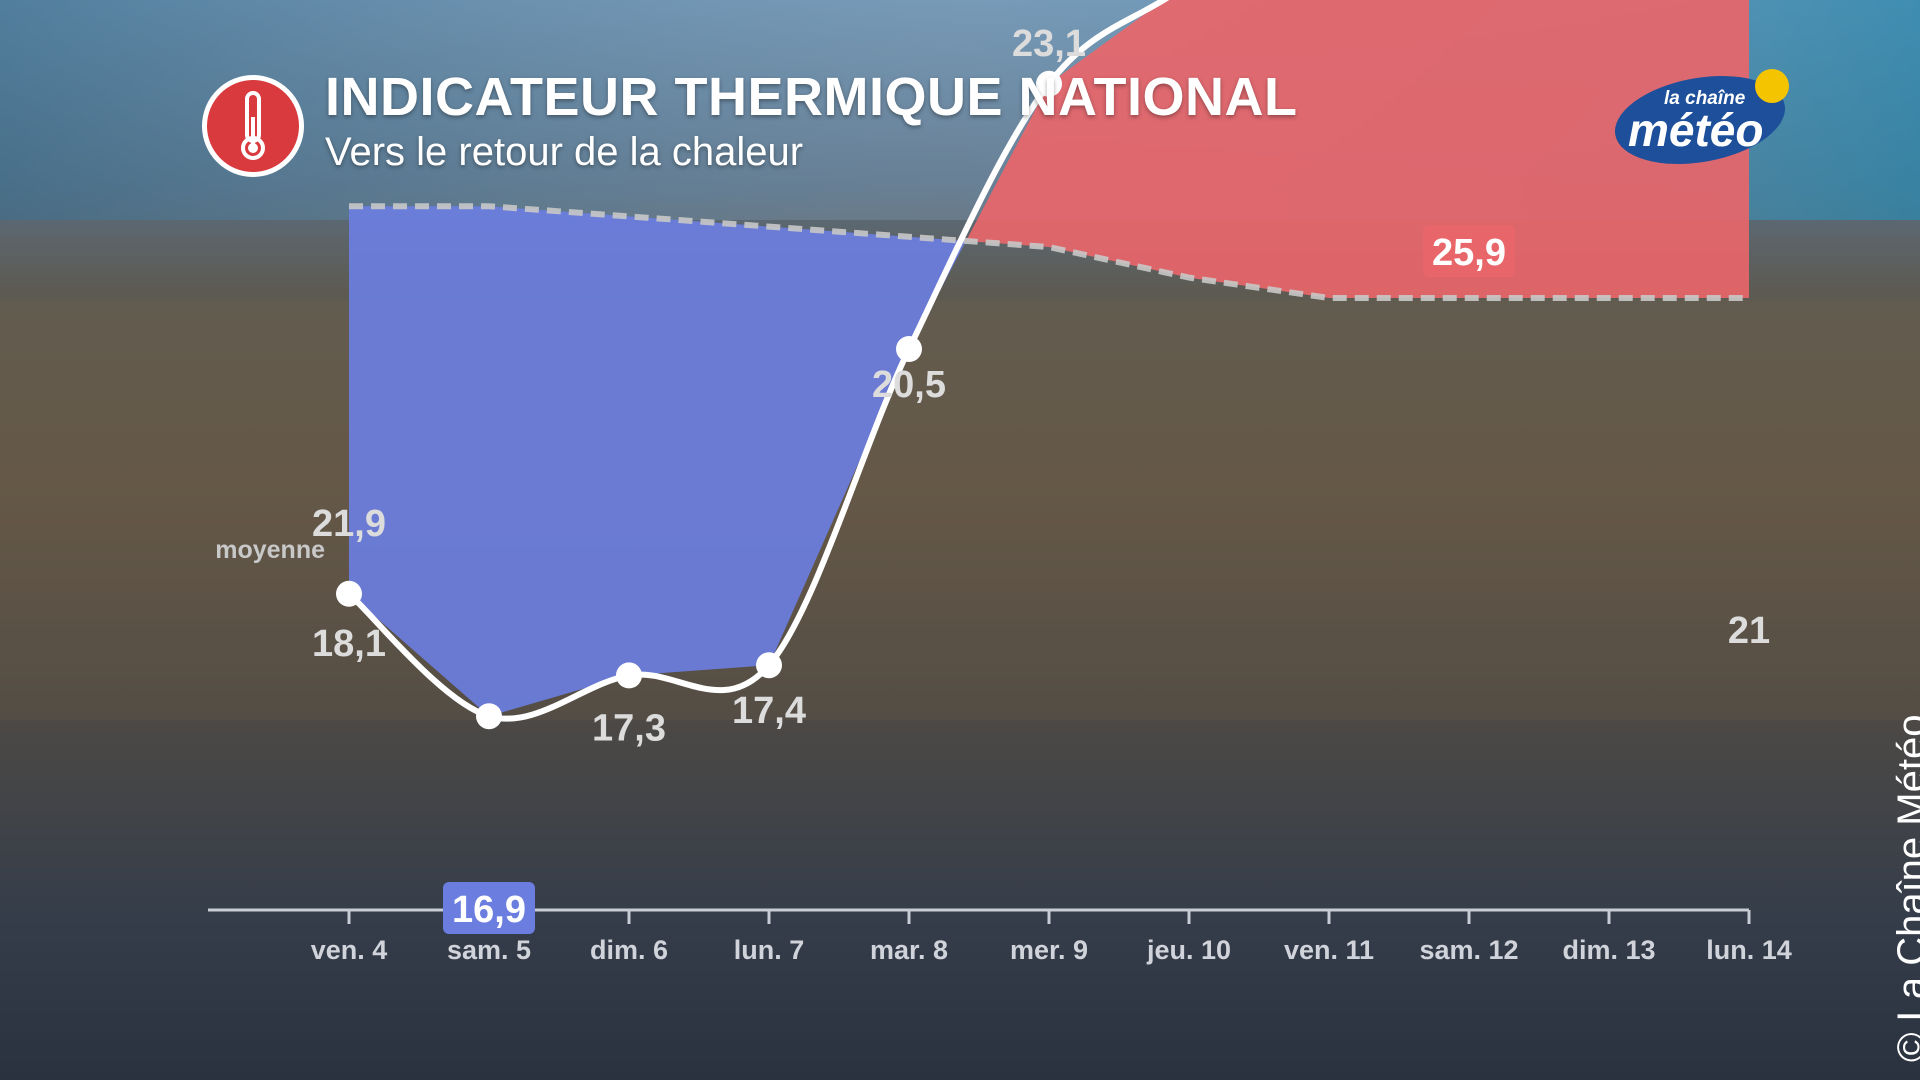 Image resolution: width=1920 pixels, height=1080 pixels. I want to click on la-chaine-meteo-logo: la chaîne météo, so click(1701, 116).